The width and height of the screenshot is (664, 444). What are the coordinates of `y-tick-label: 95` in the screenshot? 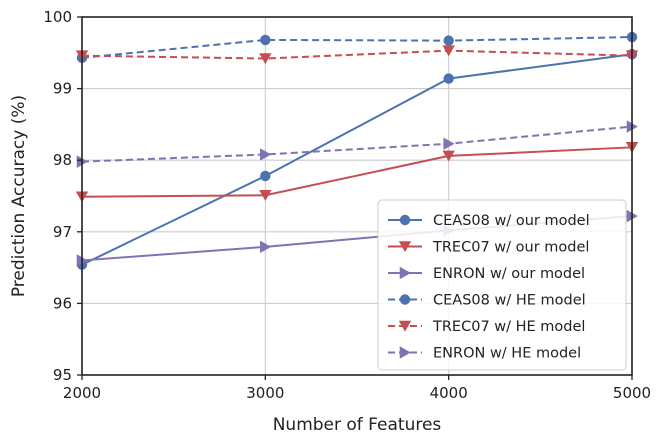 It's located at (62, 375).